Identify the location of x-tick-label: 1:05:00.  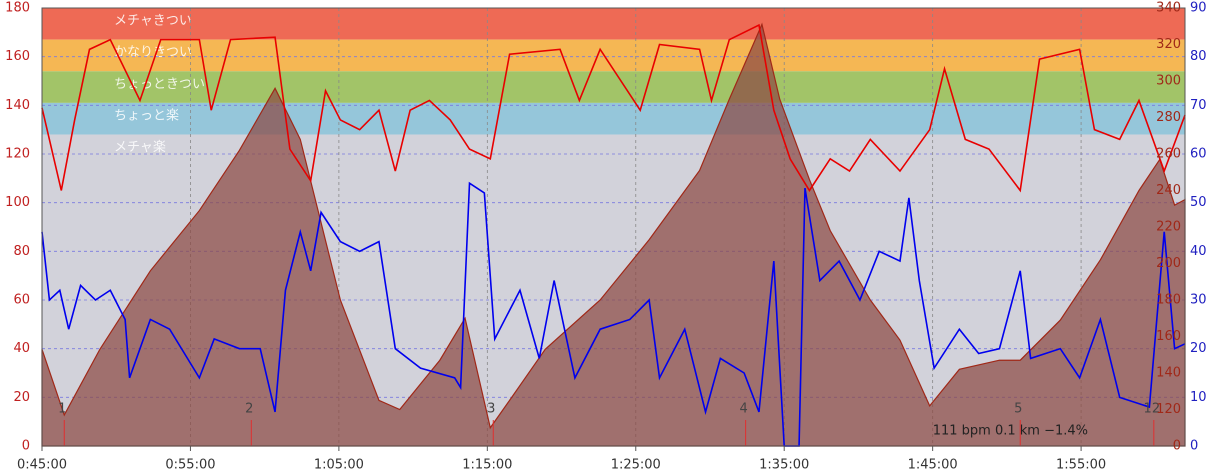
(339, 465).